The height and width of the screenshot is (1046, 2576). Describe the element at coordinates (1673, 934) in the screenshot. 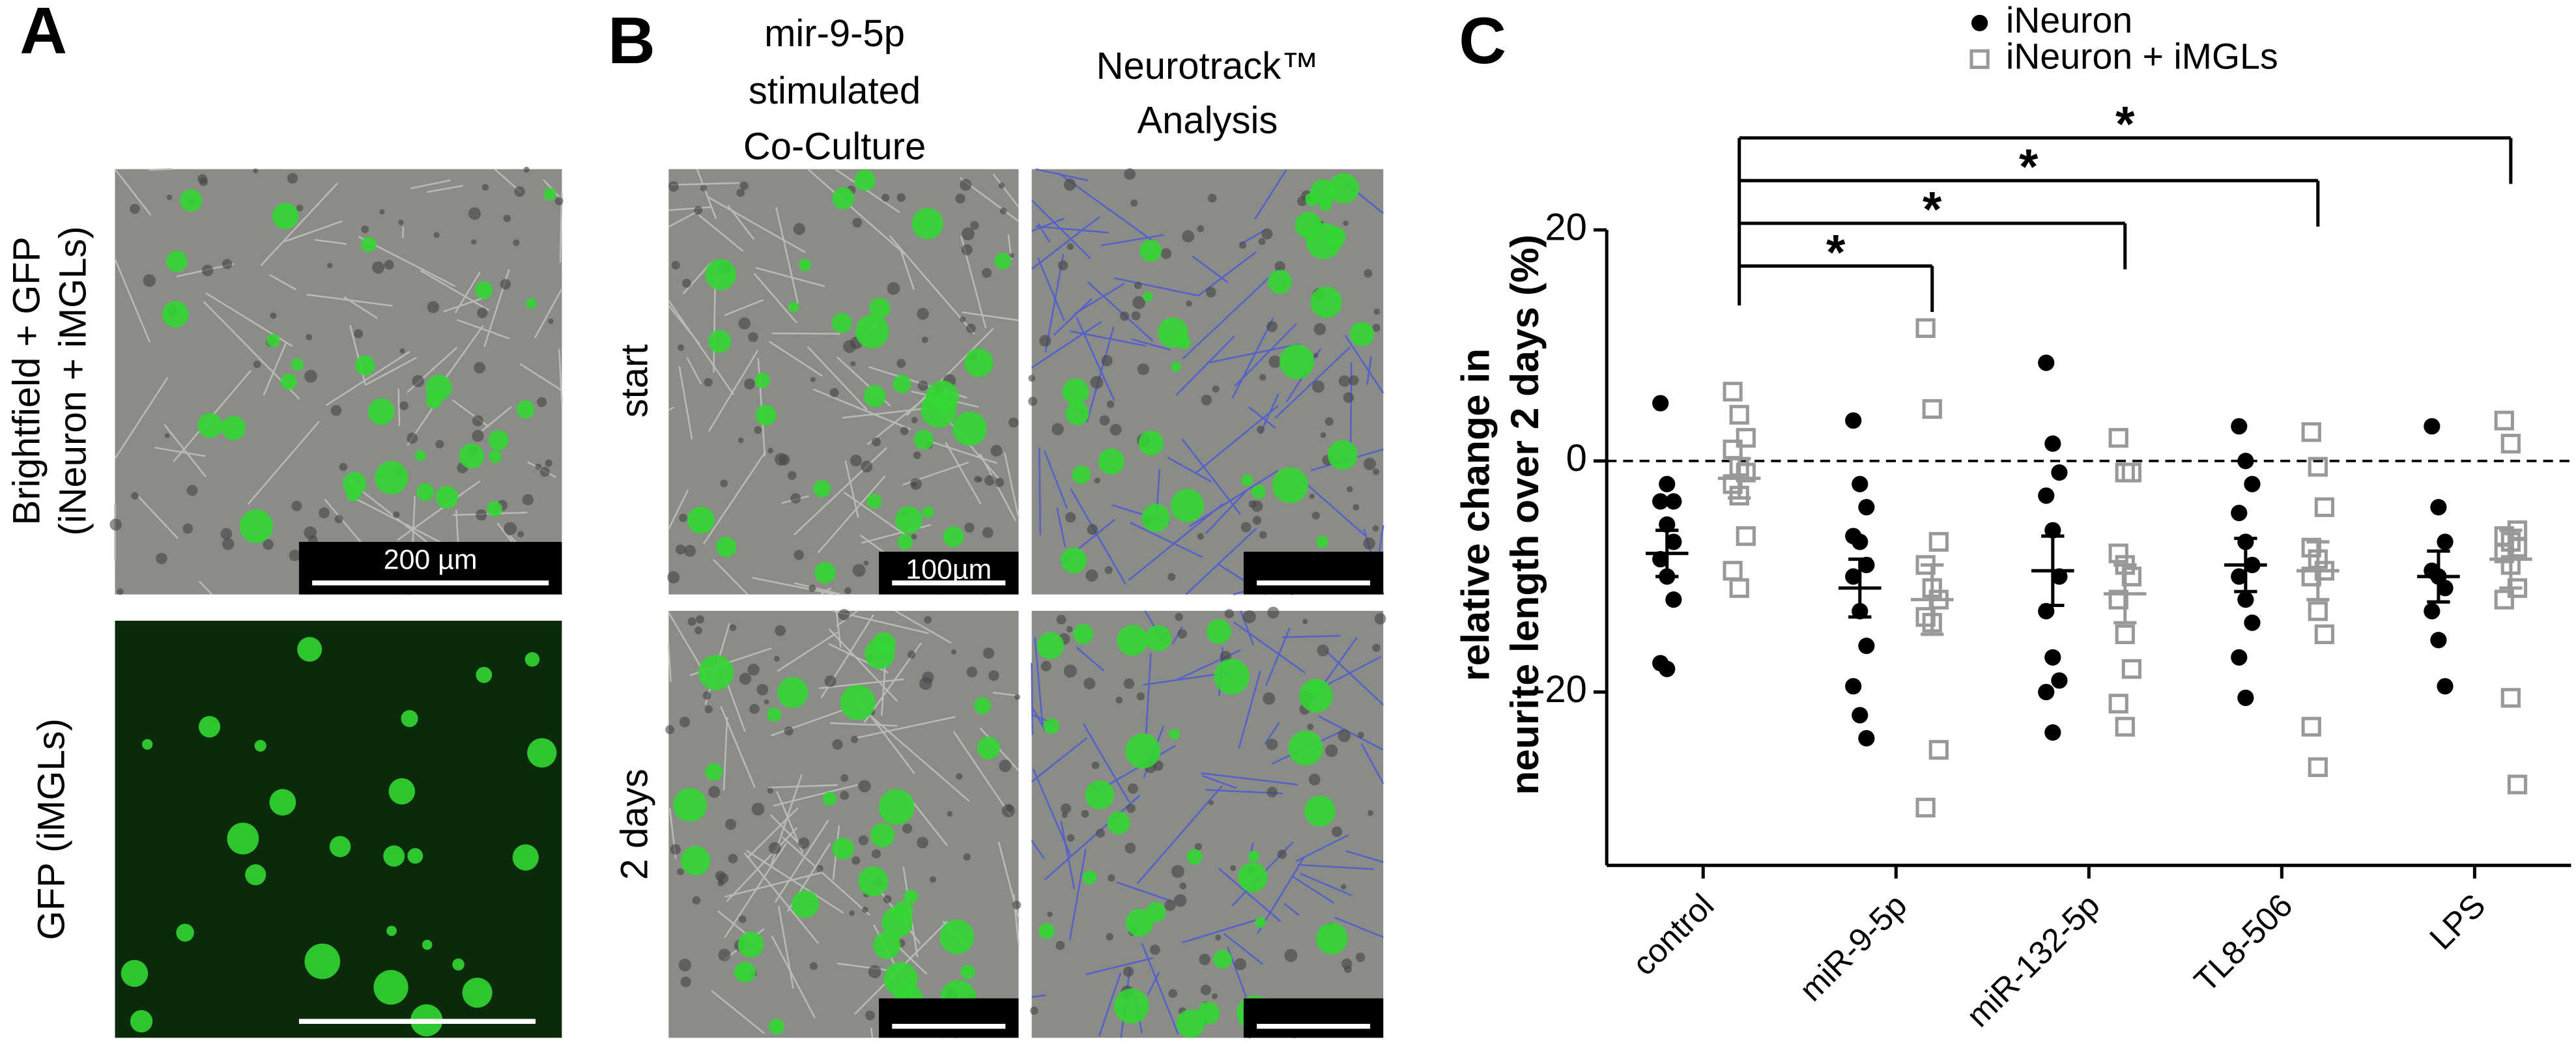

I see `x-tick-label: control` at that location.